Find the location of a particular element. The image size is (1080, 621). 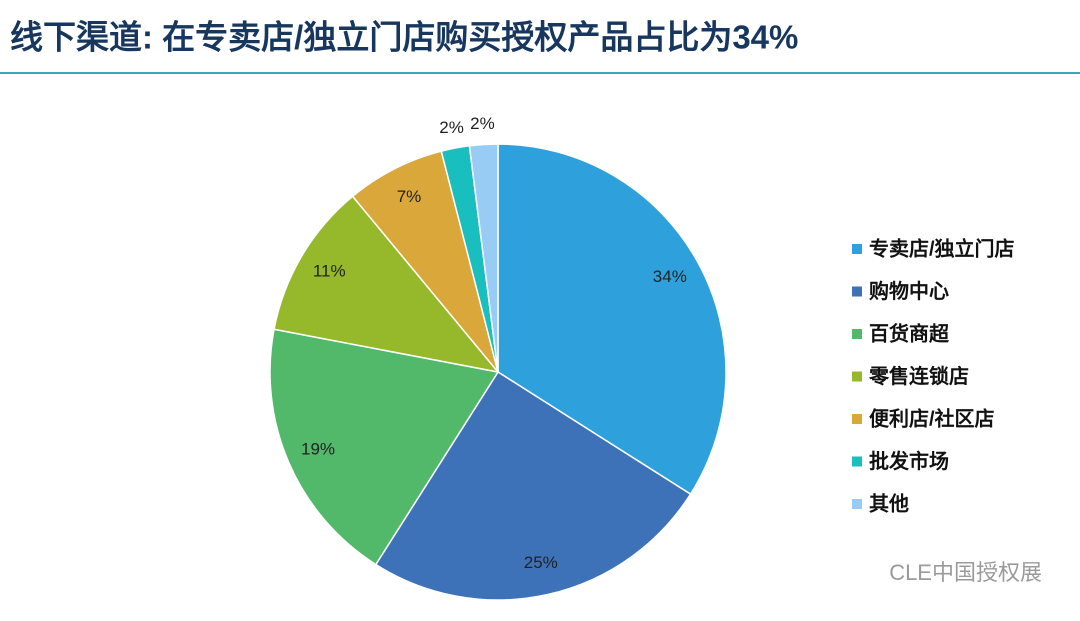

legend-label: 专卖店/独立门店 is located at coordinates (942, 248).